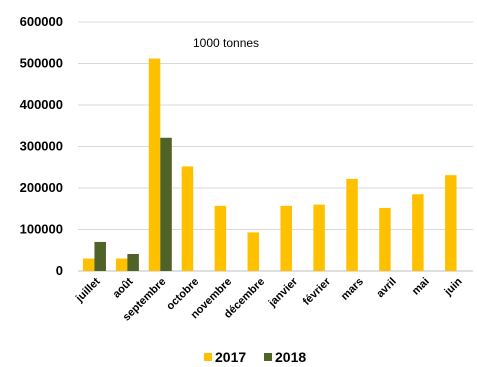 The image size is (477, 367). Describe the element at coordinates (187, 218) in the screenshot. I see `bar-2017-octobre` at that location.